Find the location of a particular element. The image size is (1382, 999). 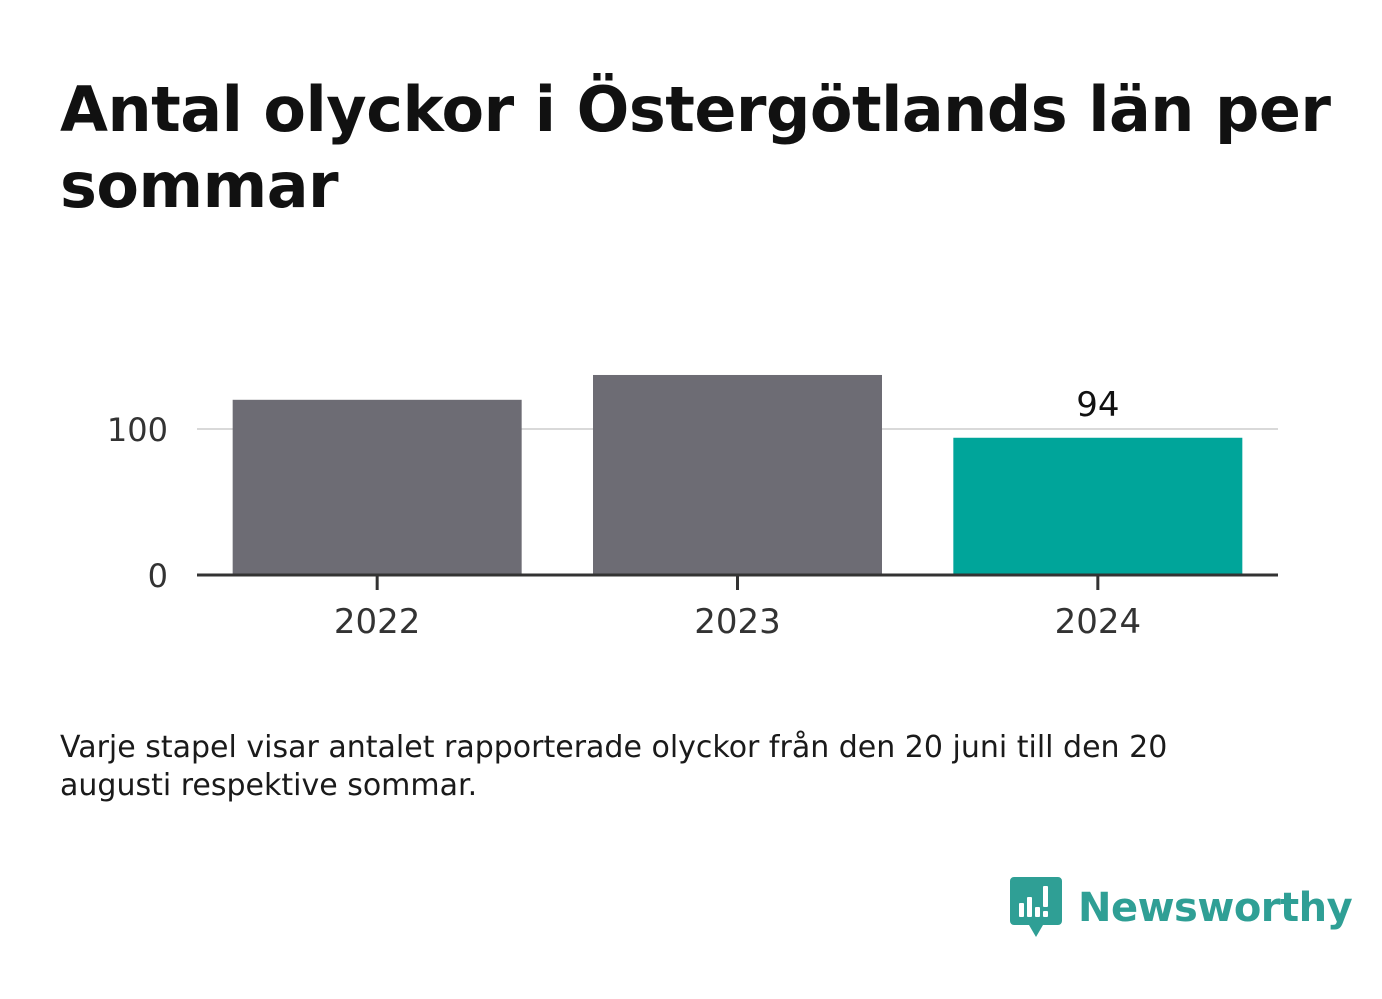

bar-2023 is located at coordinates (737, 474).